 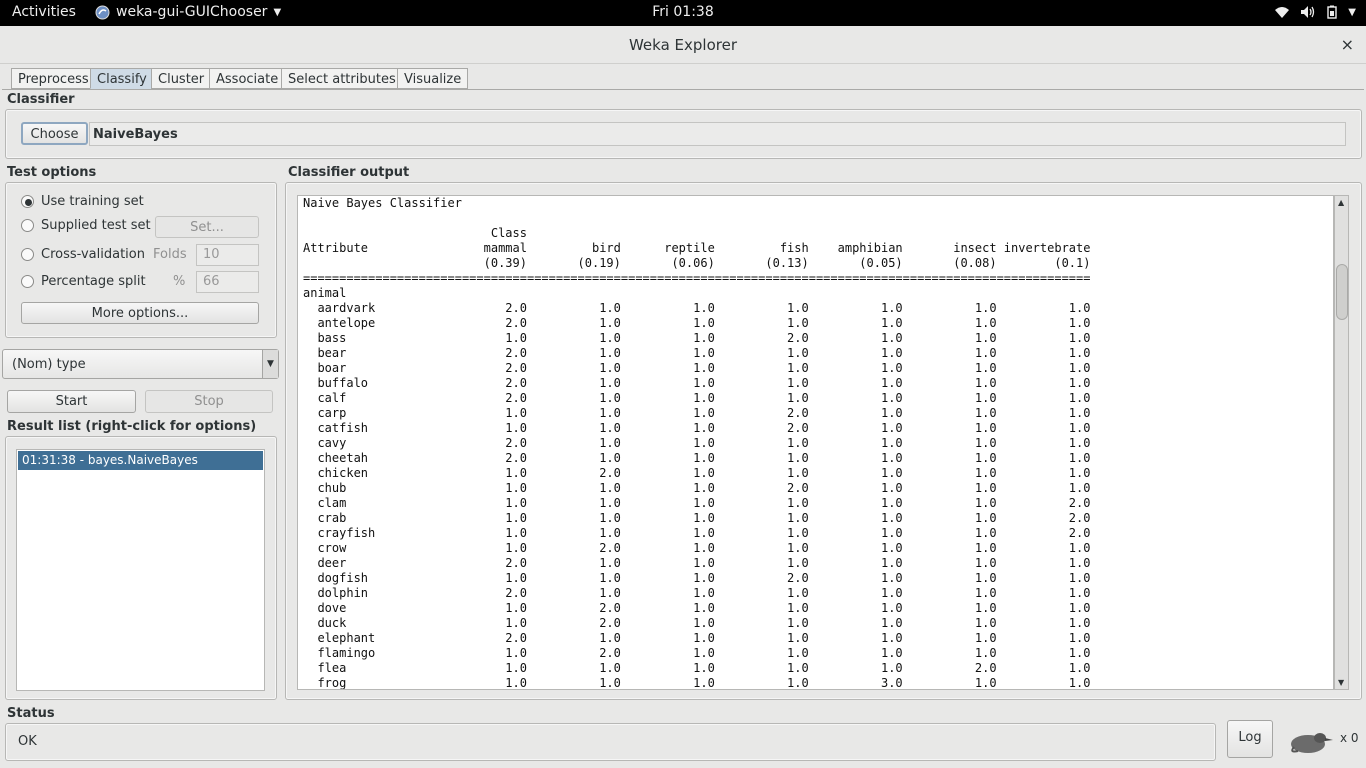 What do you see at coordinates (122, 78) in the screenshot?
I see `tab-classify: Classify` at bounding box center [122, 78].